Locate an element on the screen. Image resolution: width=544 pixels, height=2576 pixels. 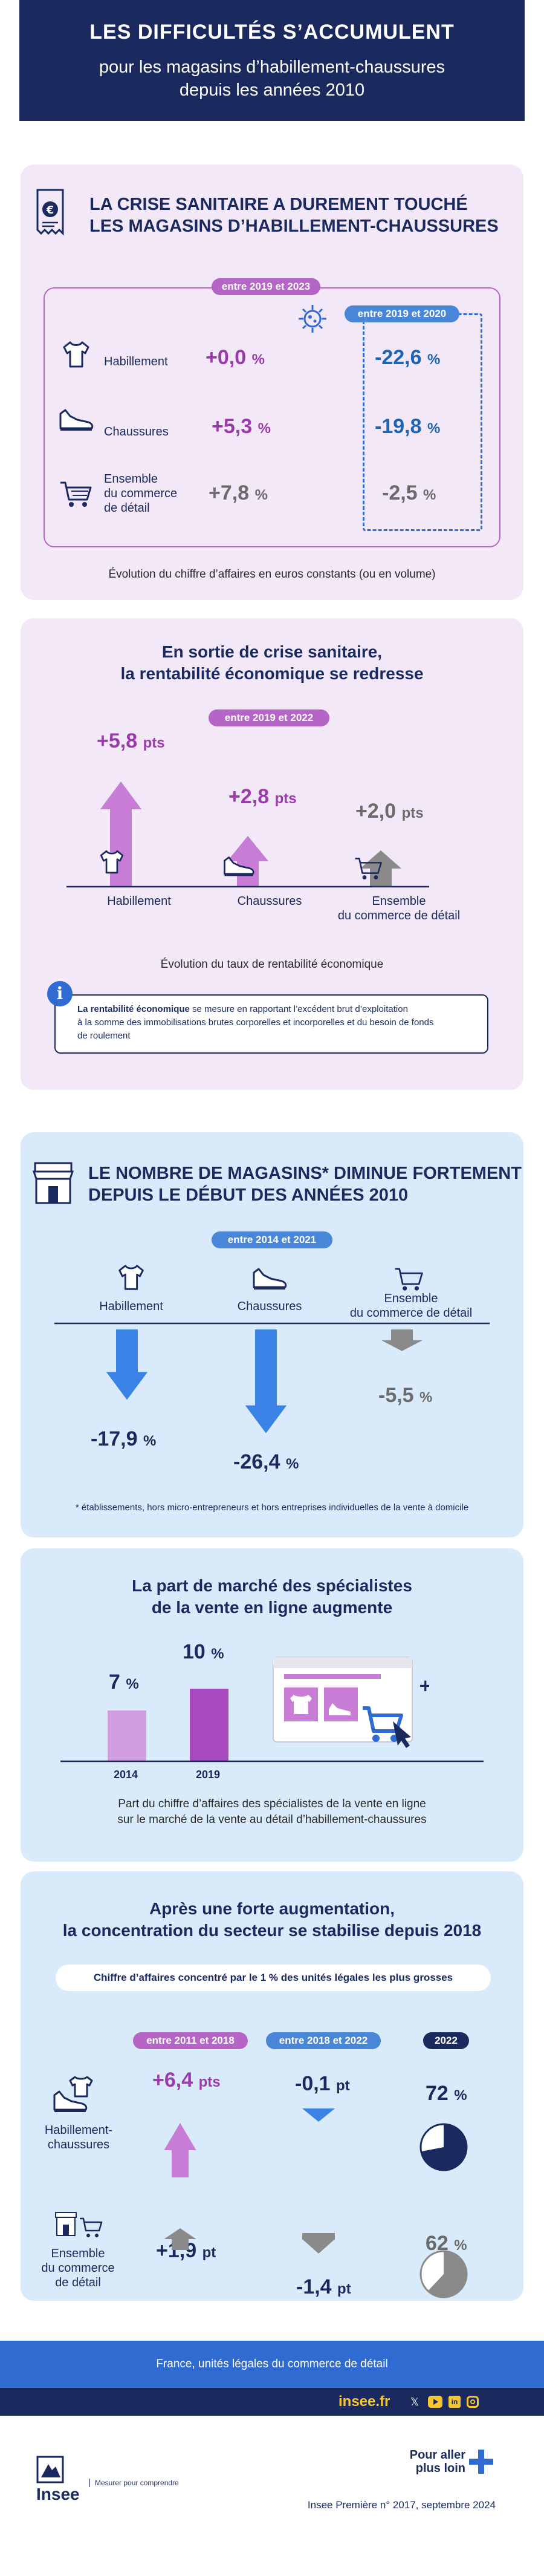
concentration-pie-0-slice is located at coordinates (444, 2147).